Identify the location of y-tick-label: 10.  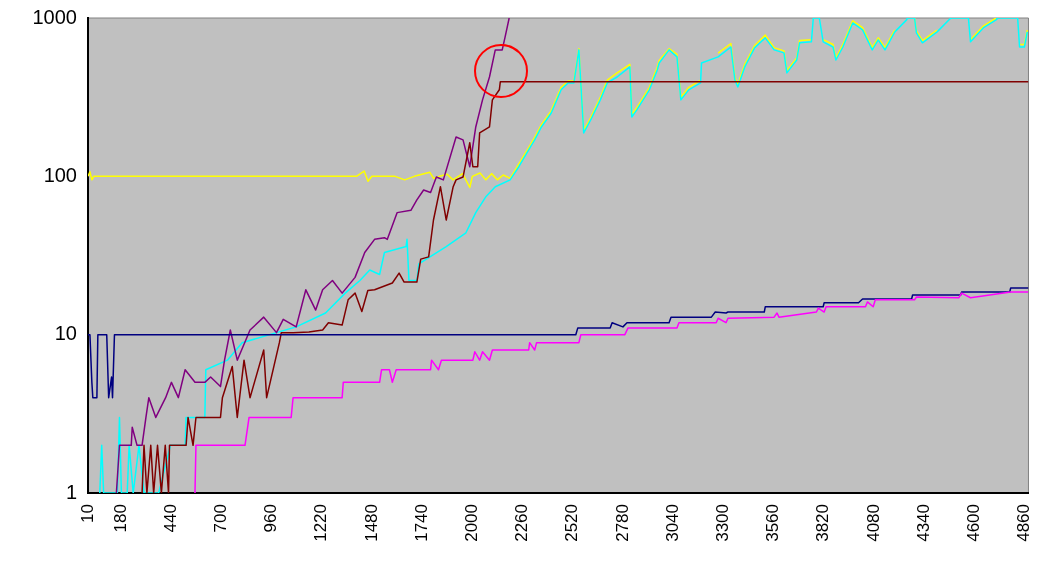
(65, 333).